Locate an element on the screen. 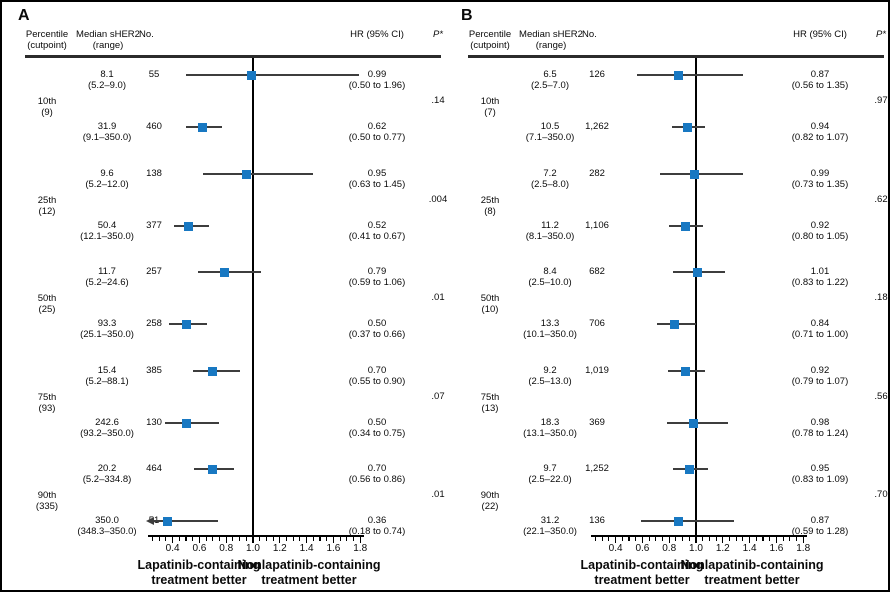 This screenshot has height=592, width=890. n-value: 282 is located at coordinates (597, 173).